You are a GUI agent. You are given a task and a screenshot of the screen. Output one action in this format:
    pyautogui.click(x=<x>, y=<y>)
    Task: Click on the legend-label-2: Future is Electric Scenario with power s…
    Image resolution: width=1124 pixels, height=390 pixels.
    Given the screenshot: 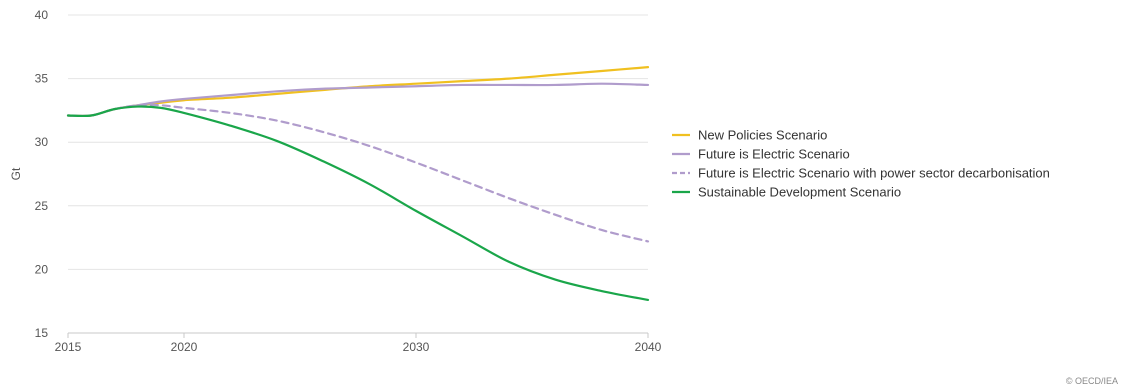 What is the action you would take?
    pyautogui.click(x=874, y=173)
    